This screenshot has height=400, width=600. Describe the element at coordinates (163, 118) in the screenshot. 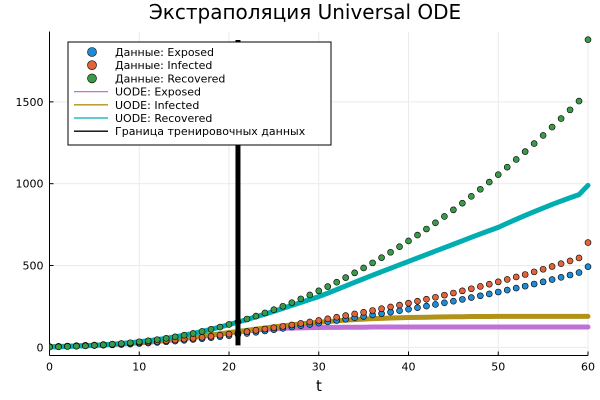

I see `legend-label: UODE: Recovered` at that location.